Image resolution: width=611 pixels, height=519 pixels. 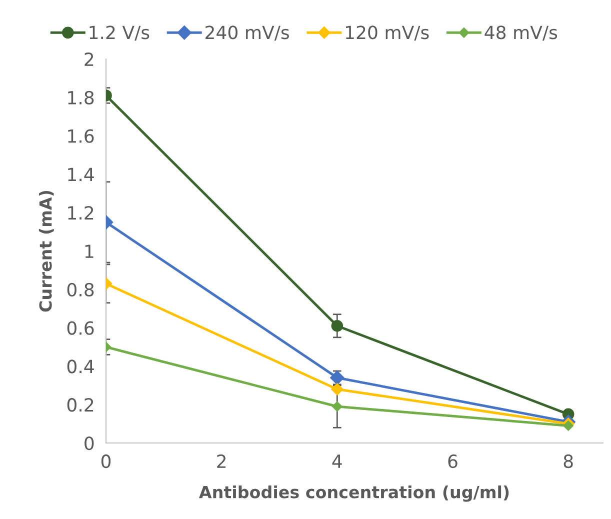 What do you see at coordinates (120, 33) in the screenshot?
I see `legend-label: 1.2 V/s` at bounding box center [120, 33].